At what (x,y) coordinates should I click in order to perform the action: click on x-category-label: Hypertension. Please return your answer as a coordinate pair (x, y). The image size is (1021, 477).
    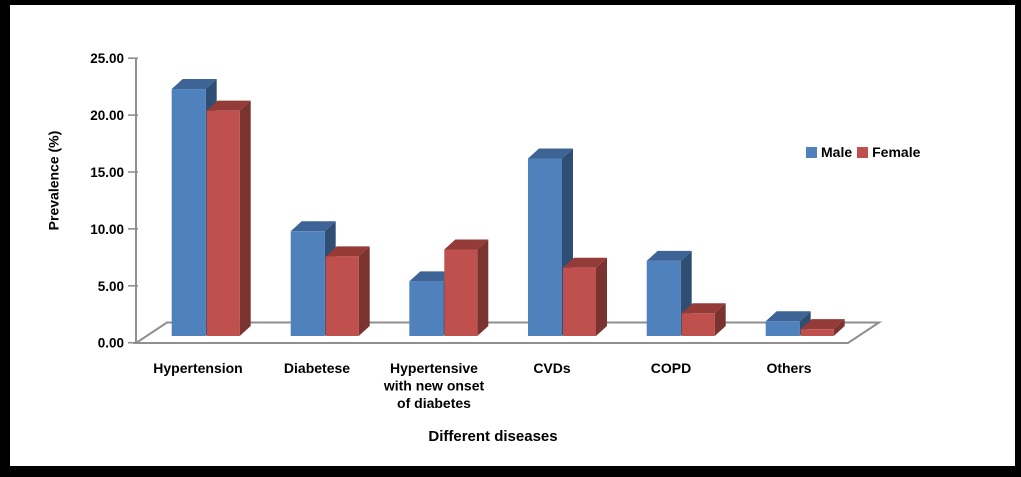
    Looking at the image, I should click on (197, 368).